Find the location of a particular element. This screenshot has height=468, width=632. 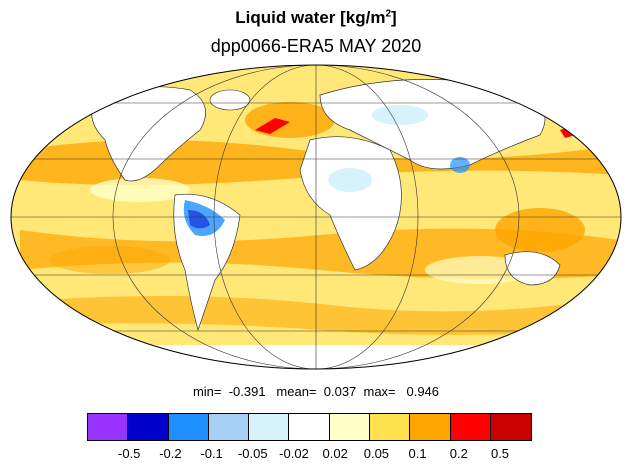

field-sahara-negative is located at coordinates (350, 180).